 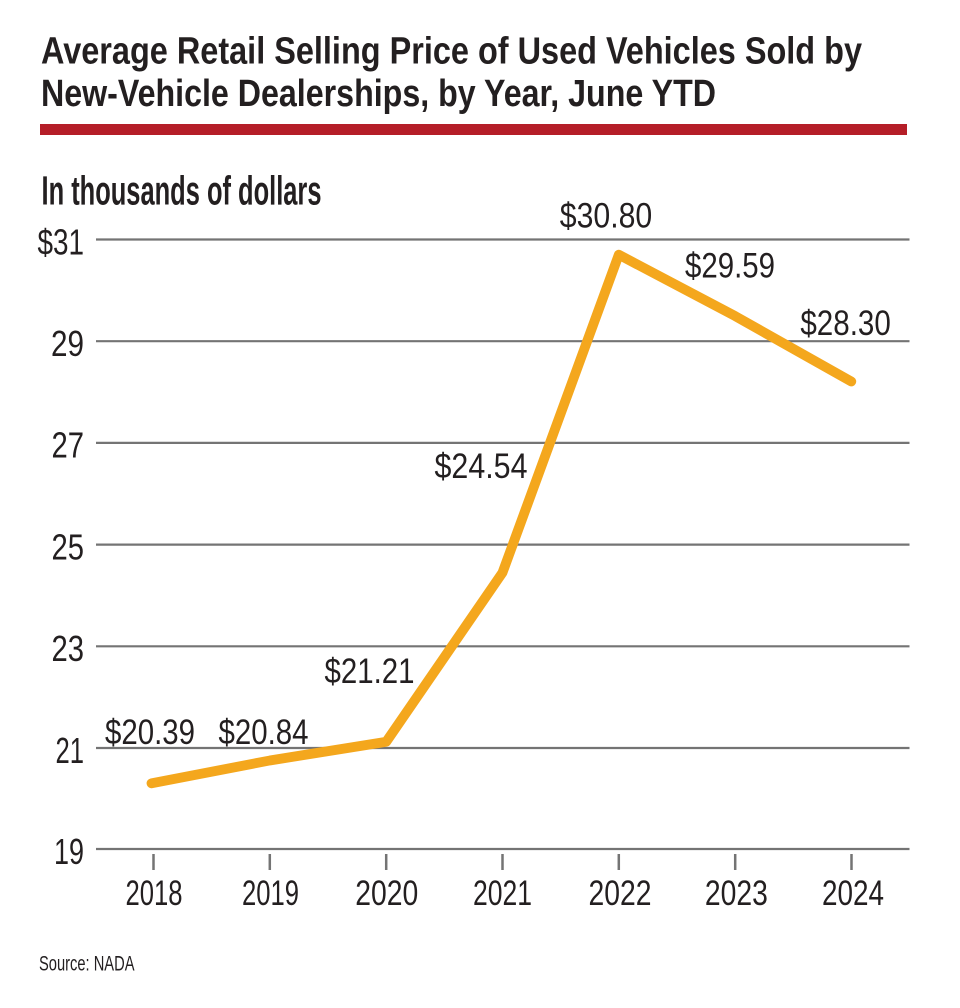 I want to click on svg-text: 25, so click(x=68, y=546).